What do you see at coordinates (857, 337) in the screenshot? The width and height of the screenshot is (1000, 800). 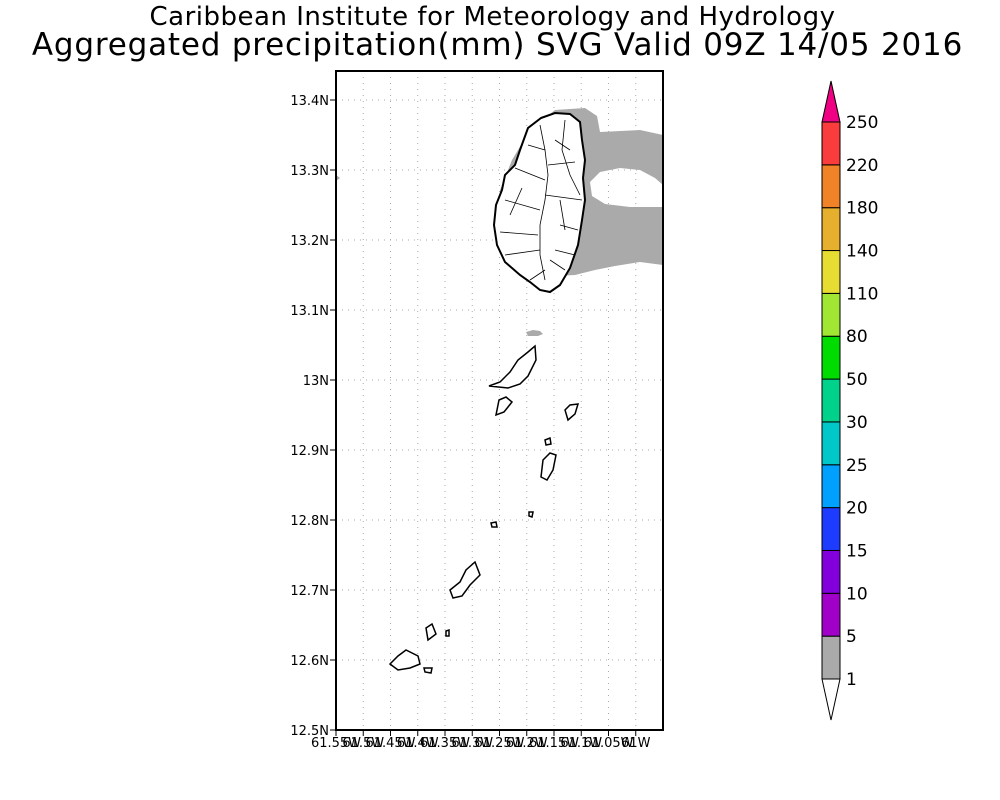 I see `colorbar-label: 80` at bounding box center [857, 337].